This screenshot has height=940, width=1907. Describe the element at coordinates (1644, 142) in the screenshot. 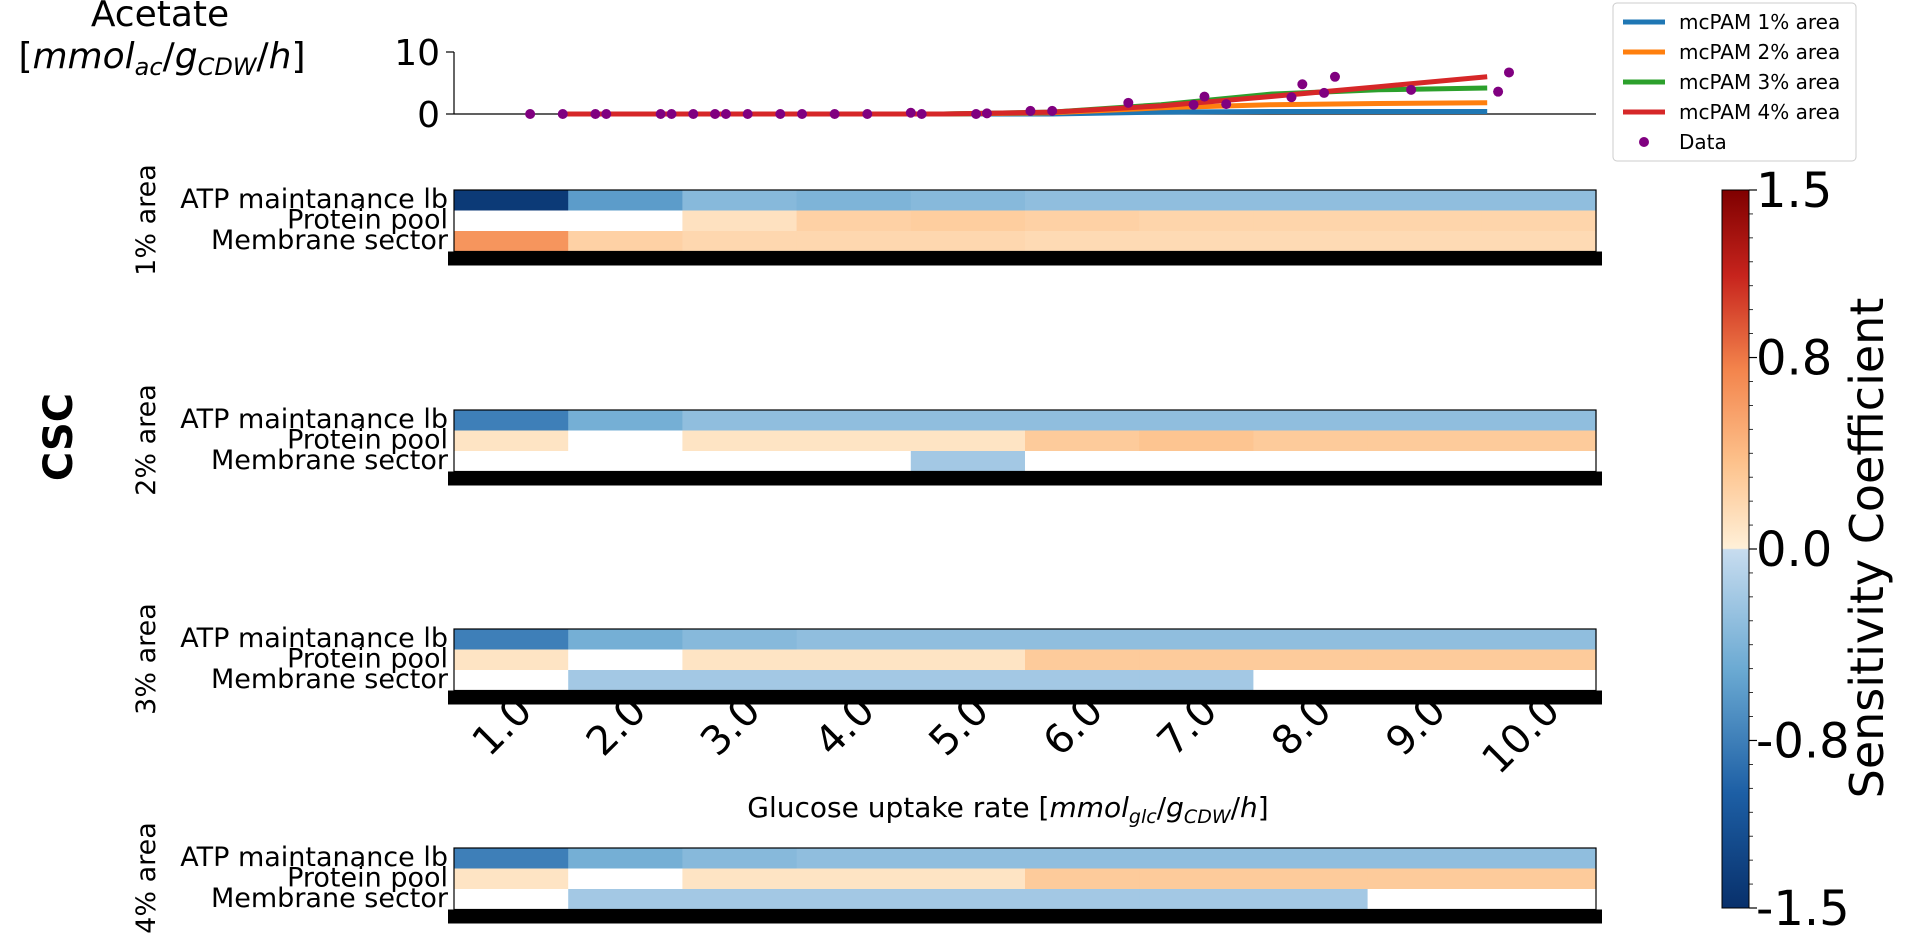

I see `legend-swatch` at that location.